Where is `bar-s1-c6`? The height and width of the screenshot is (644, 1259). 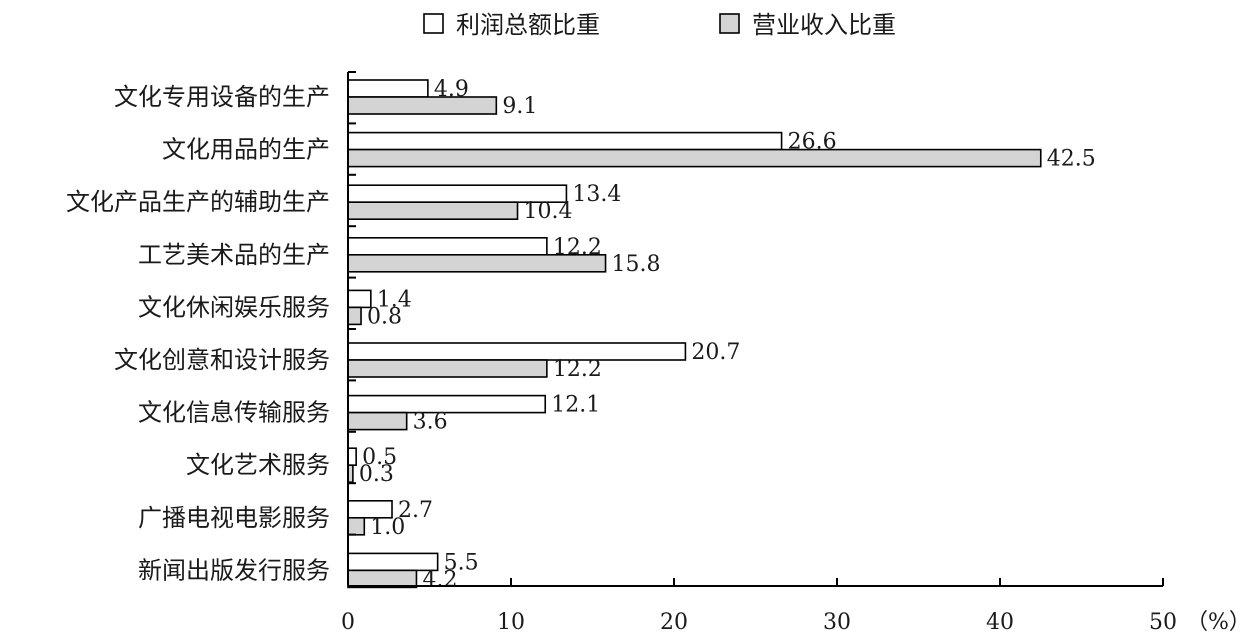 bar-s1-c6 is located at coordinates (377, 421).